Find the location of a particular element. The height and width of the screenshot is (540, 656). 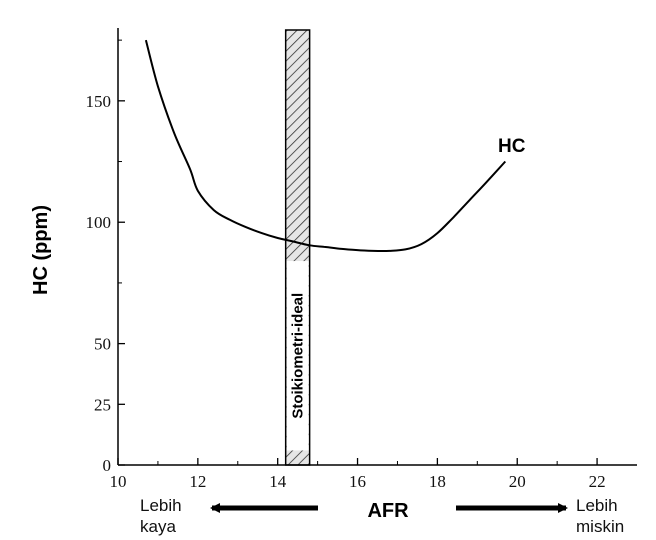

y-tick-label: 0 is located at coordinates (107, 465).